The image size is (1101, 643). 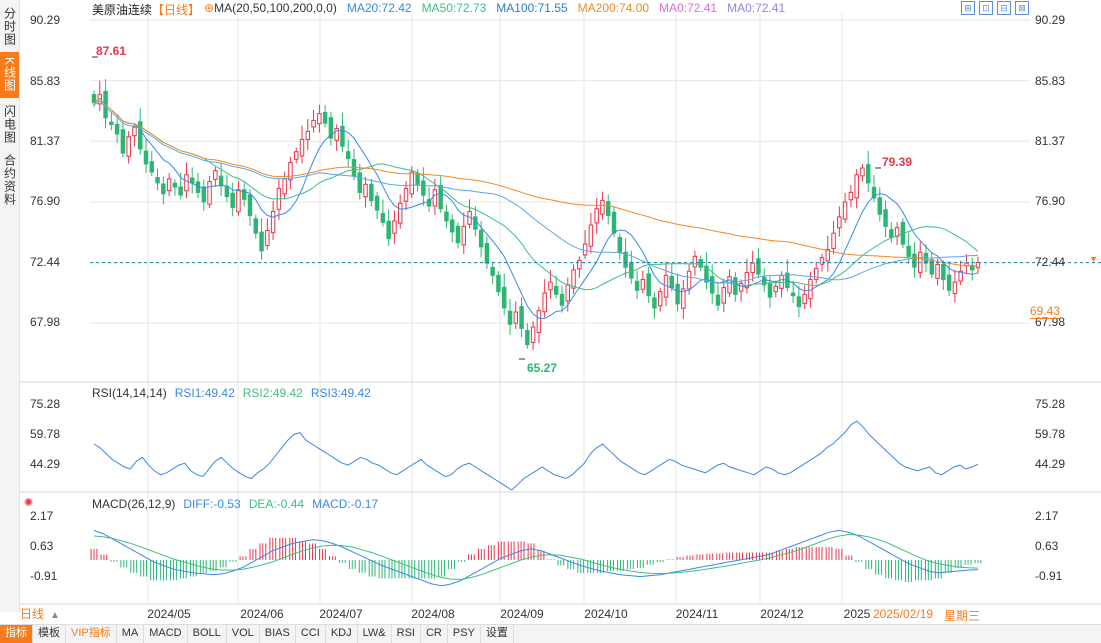 I want to click on diff-line, so click(x=536, y=558).